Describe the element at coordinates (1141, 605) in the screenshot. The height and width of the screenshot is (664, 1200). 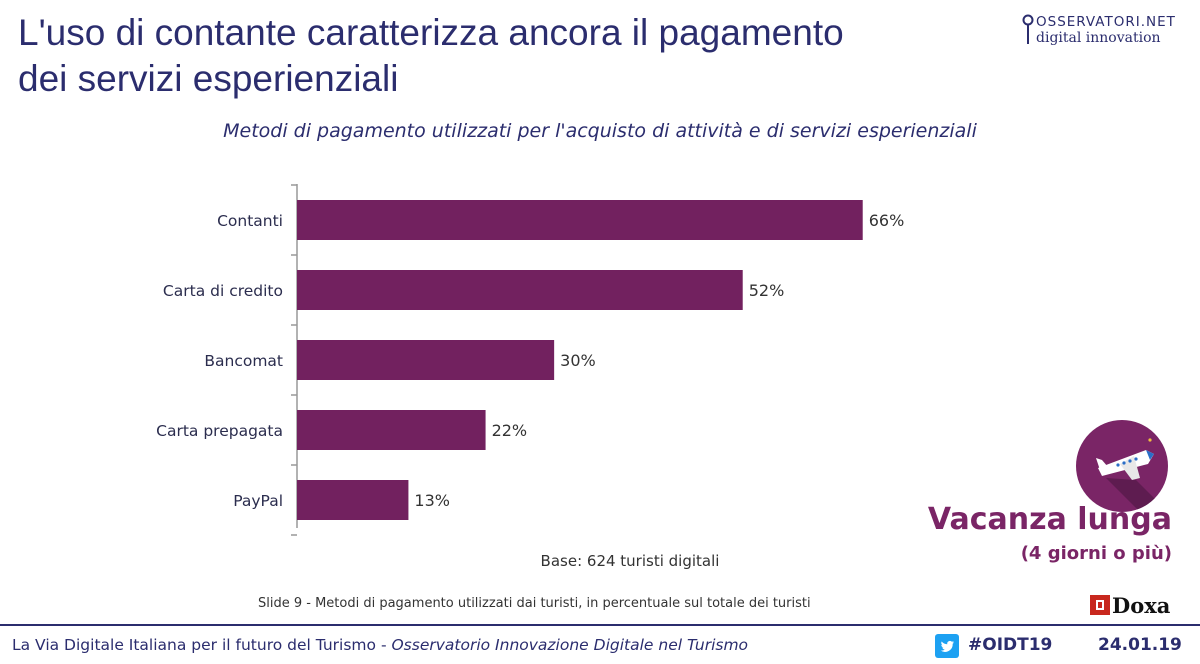
I see `doxa-text: Doxa` at that location.